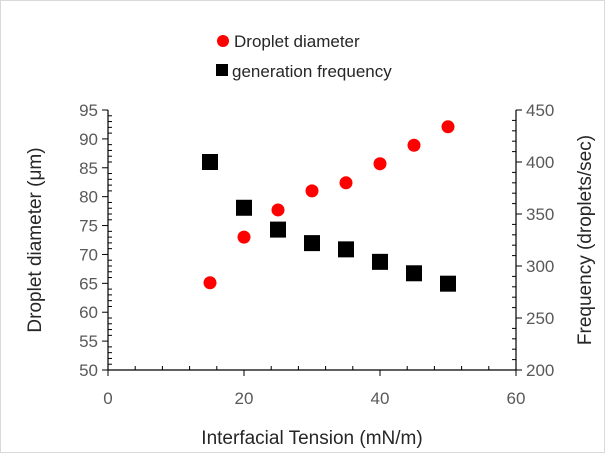 The height and width of the screenshot is (457, 605). What do you see at coordinates (380, 398) in the screenshot?
I see `x-tick-label: 40` at bounding box center [380, 398].